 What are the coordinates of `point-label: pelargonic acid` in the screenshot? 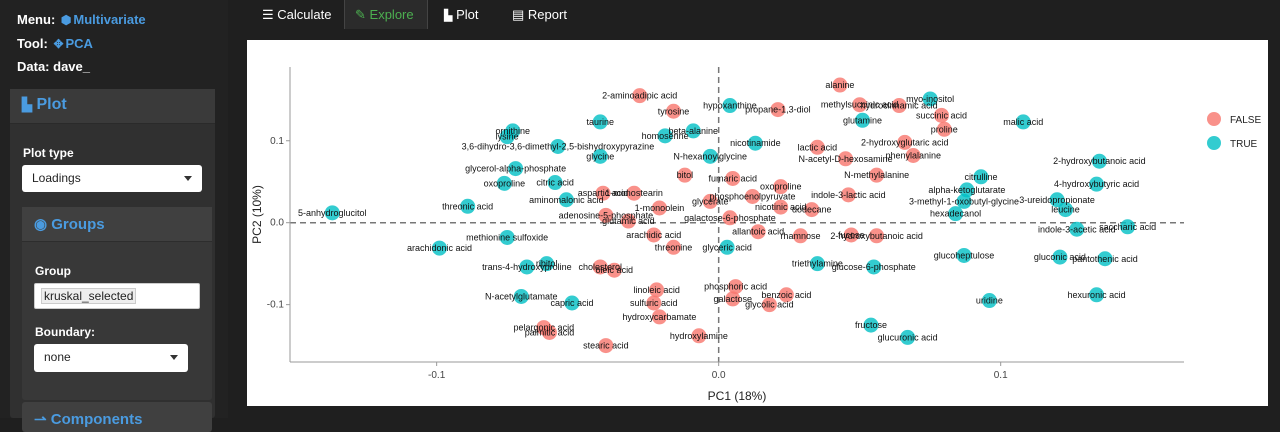 It's located at (544, 328).